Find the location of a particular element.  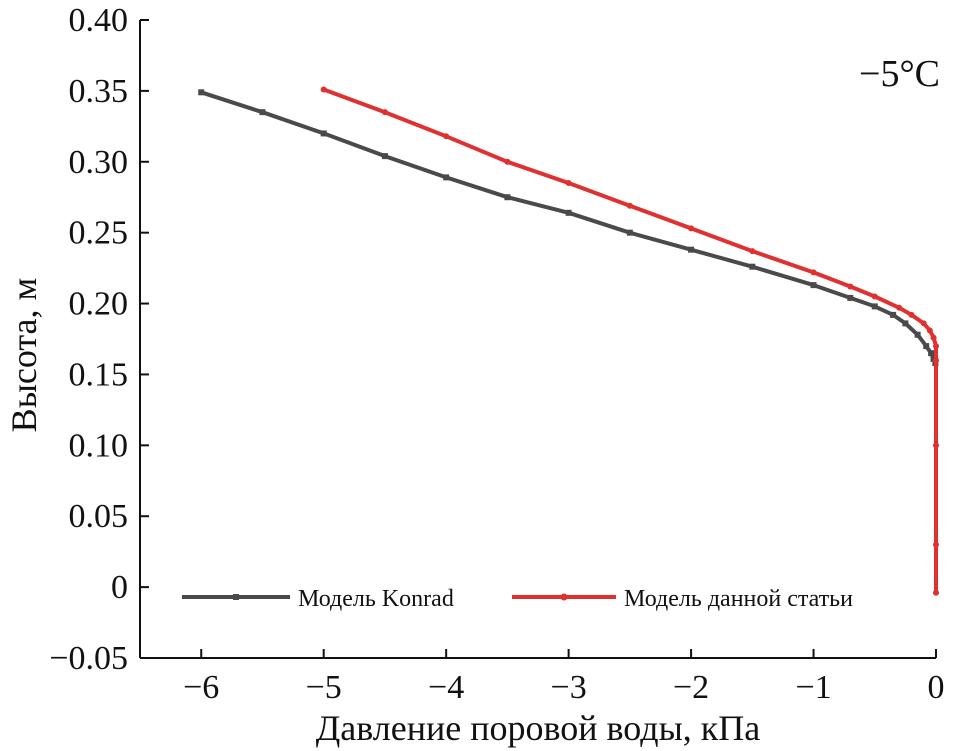

x-tick-label: −3 is located at coordinates (569, 687).